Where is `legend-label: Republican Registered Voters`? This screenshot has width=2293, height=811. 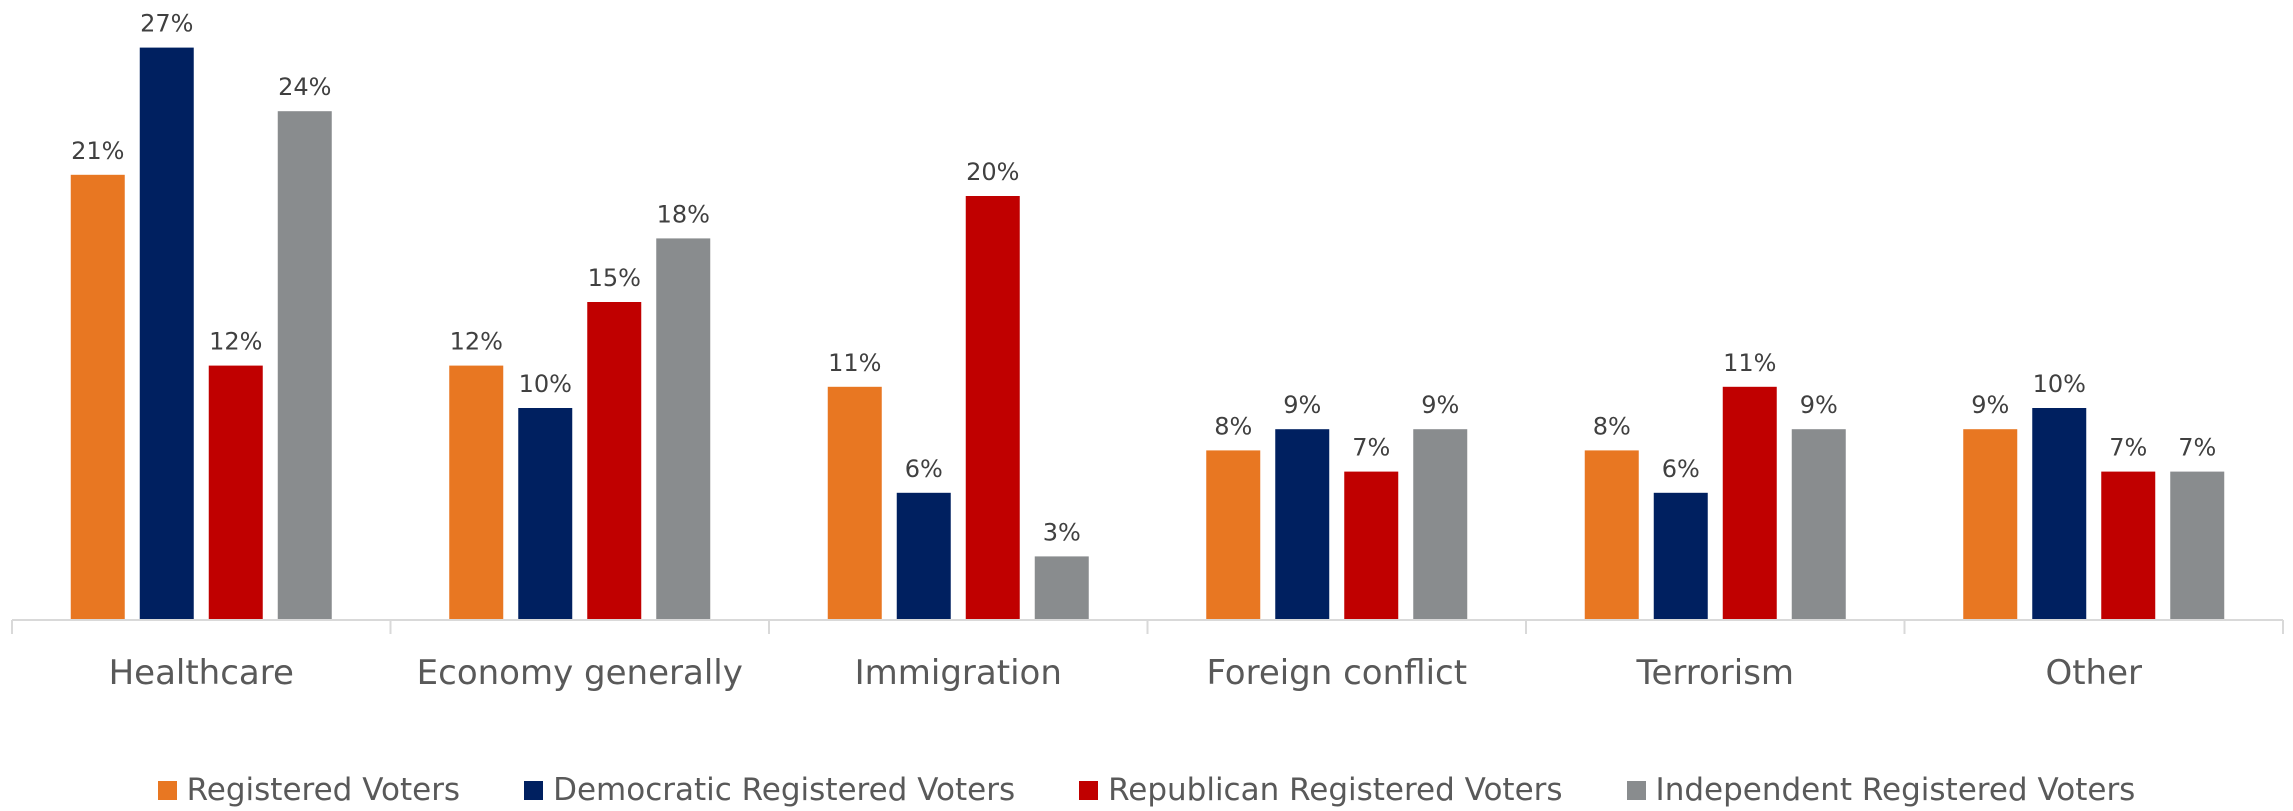 legend-label: Republican Registered Voters is located at coordinates (1335, 790).